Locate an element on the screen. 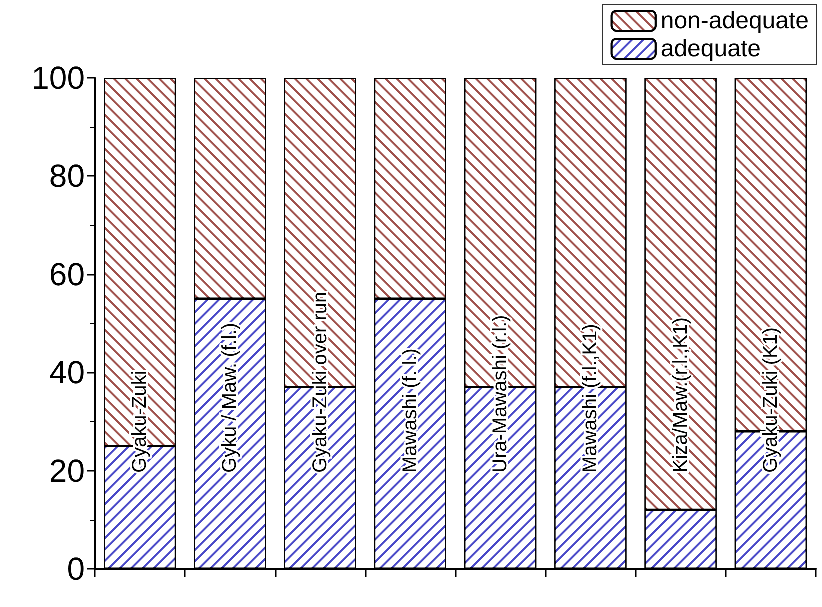  x-tick-label: Gyaku-Zuki is located at coordinates (140, 421).